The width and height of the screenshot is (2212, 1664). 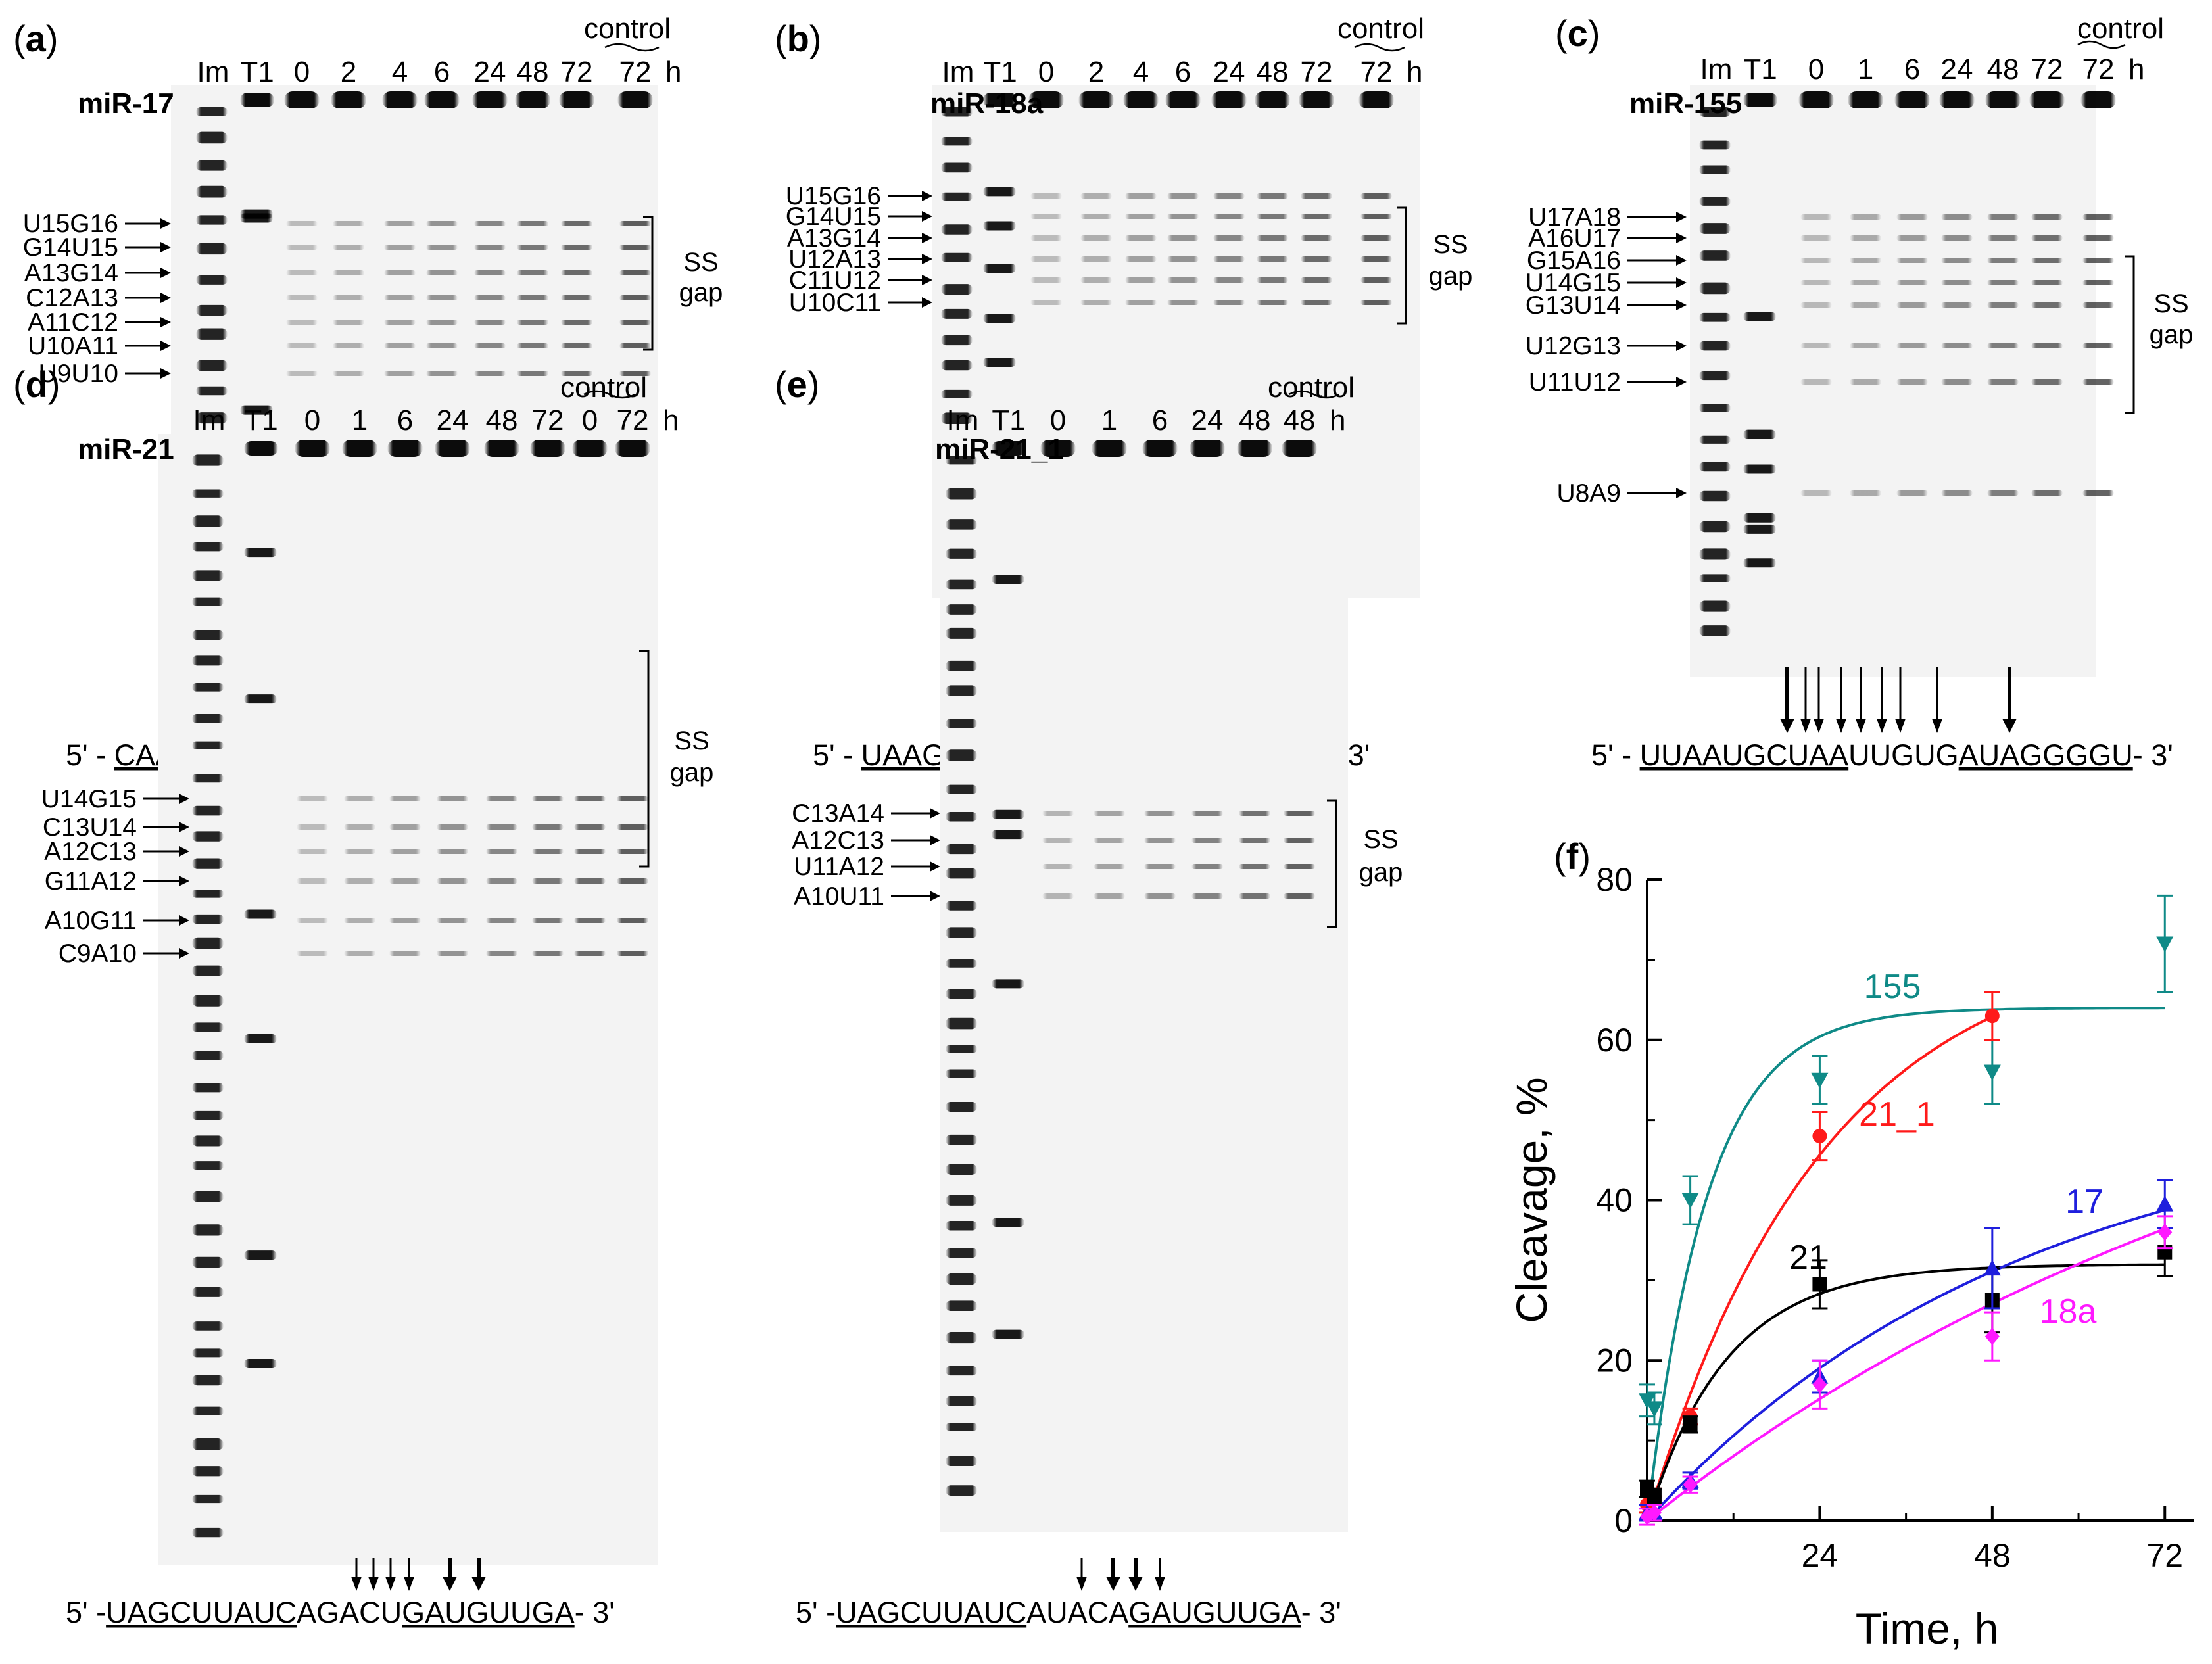 What do you see at coordinates (644, 759) in the screenshot?
I see `ss-gap-bracket` at bounding box center [644, 759].